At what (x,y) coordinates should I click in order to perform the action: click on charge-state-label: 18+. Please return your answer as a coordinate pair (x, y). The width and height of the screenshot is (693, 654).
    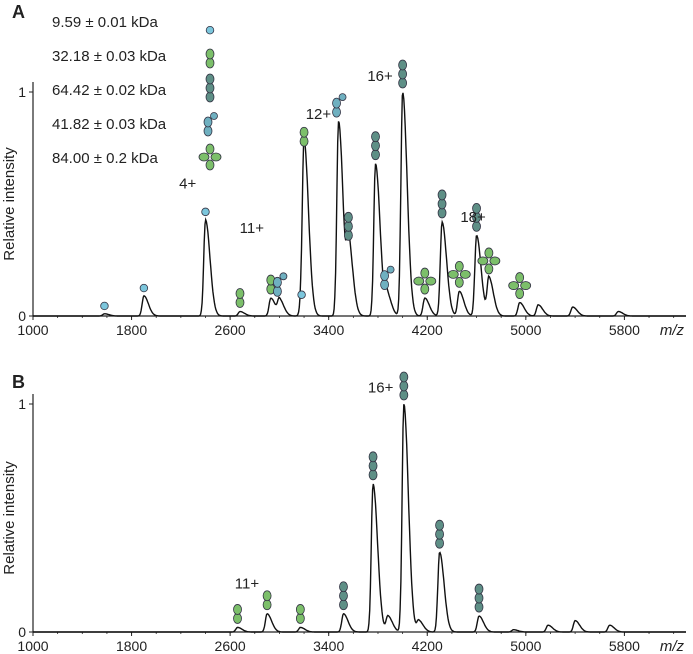
    Looking at the image, I should click on (473, 217).